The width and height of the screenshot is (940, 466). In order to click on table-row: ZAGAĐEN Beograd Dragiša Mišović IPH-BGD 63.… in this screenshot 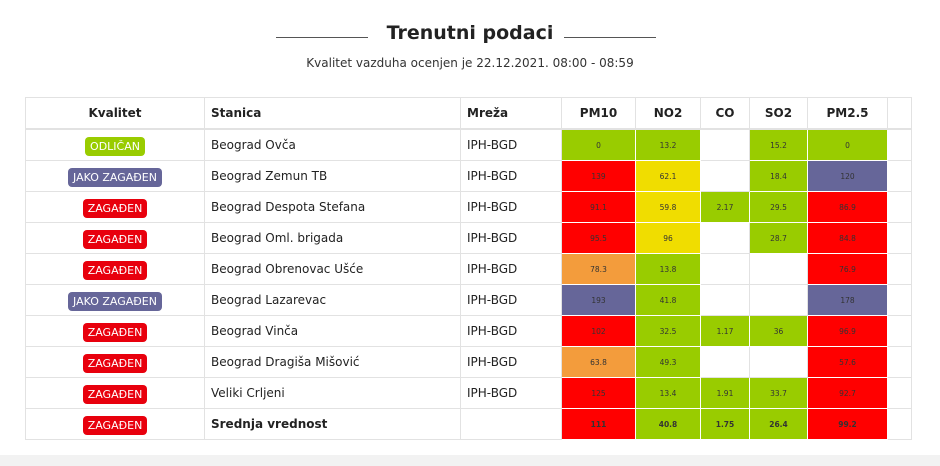, I will do `click(468, 362)`.